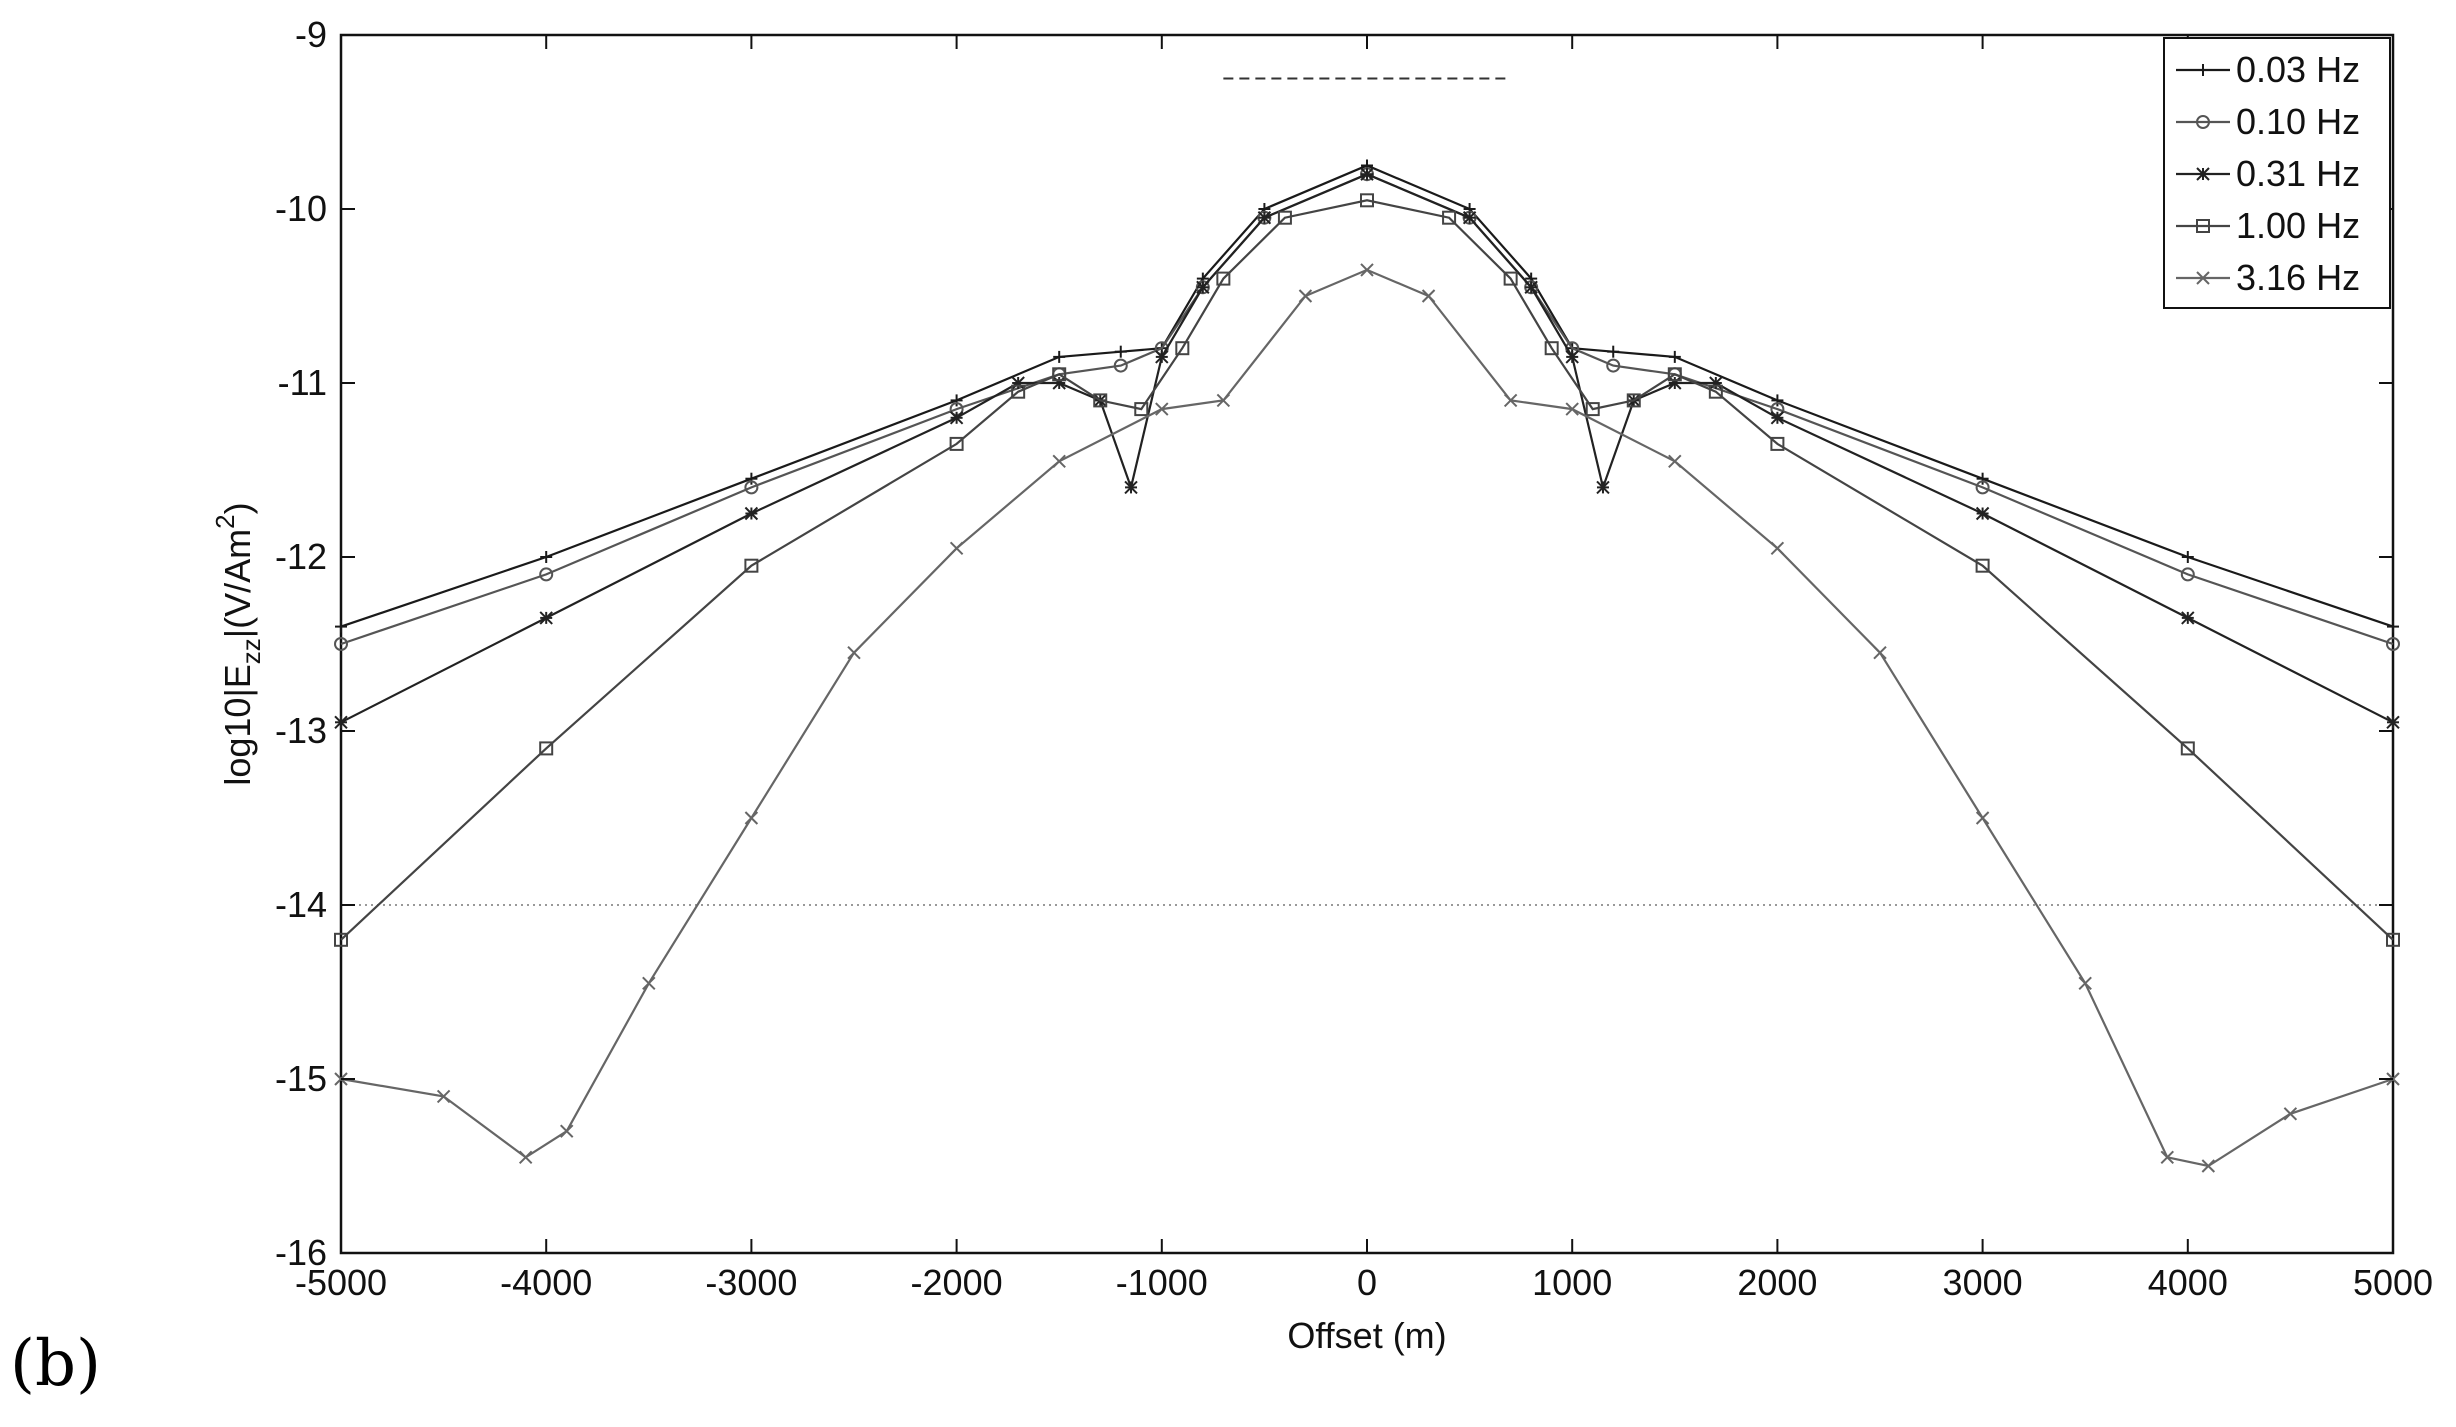 This screenshot has height=1427, width=2456. I want to click on legend-entry: 3.16 Hz, so click(2268, 277).